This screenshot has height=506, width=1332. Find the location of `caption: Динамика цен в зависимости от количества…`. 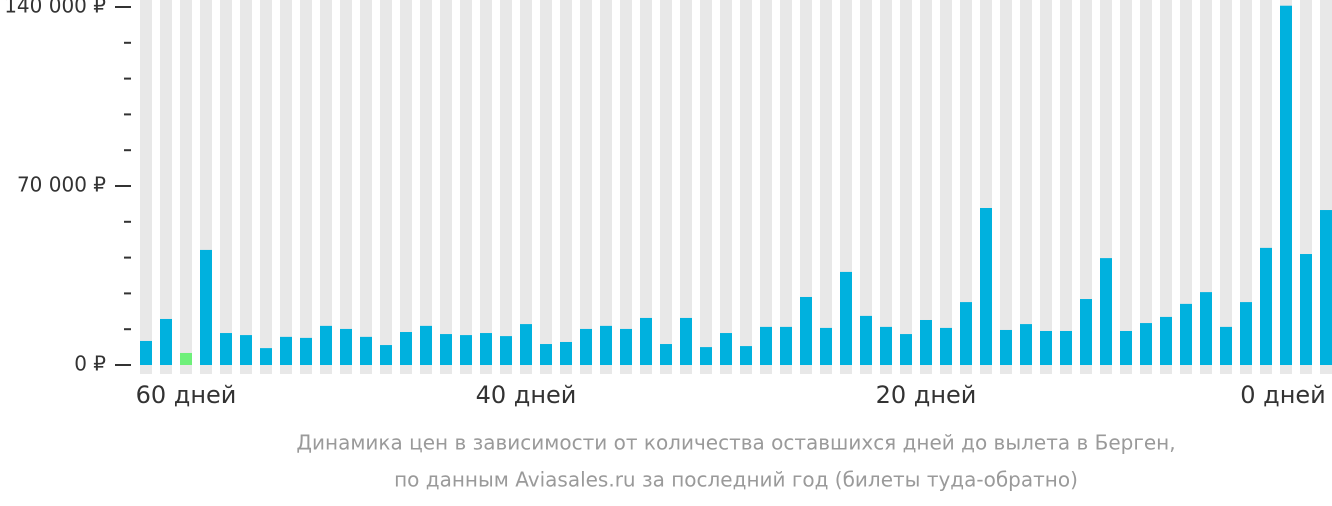

caption: Динамика цен в зависимости от количества… is located at coordinates (735, 443).